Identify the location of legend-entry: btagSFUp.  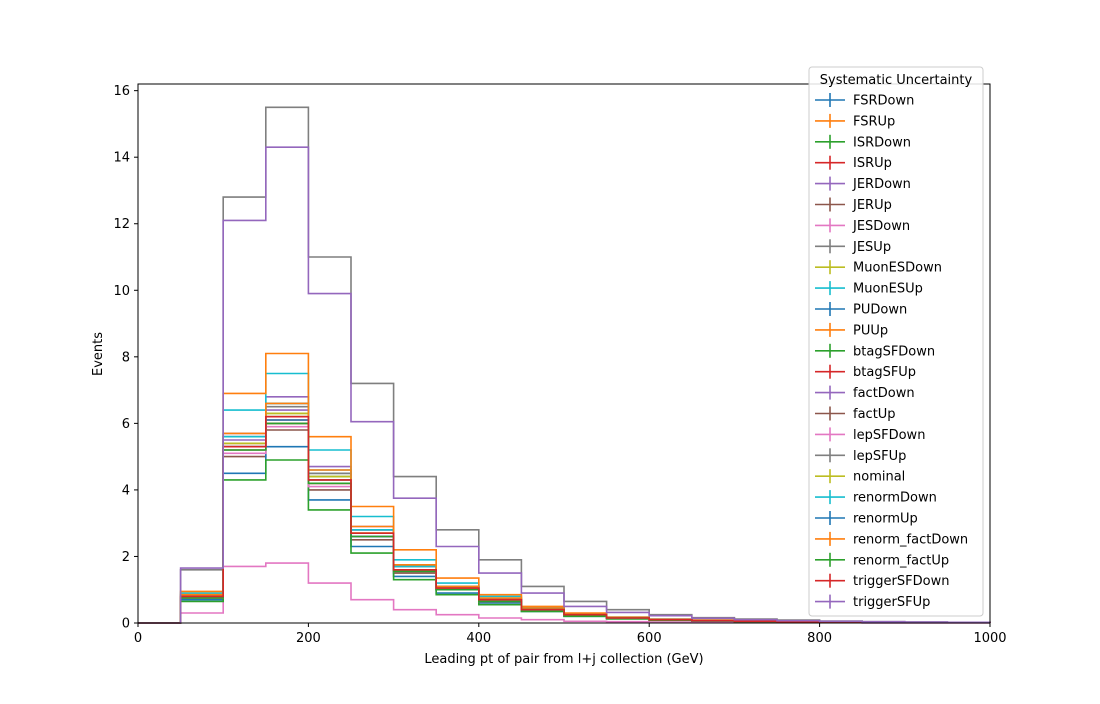
(865, 372).